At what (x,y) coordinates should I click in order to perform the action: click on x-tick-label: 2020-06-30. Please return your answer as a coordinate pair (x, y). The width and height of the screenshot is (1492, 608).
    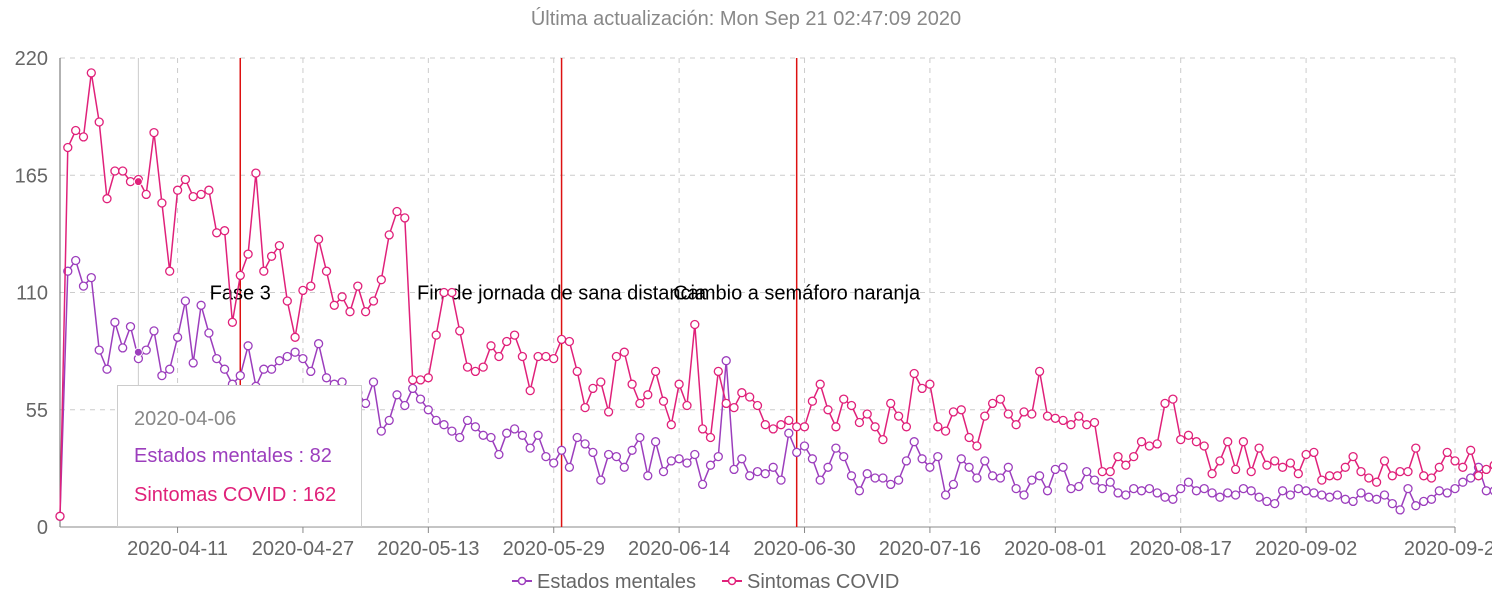
    Looking at the image, I should click on (804, 549).